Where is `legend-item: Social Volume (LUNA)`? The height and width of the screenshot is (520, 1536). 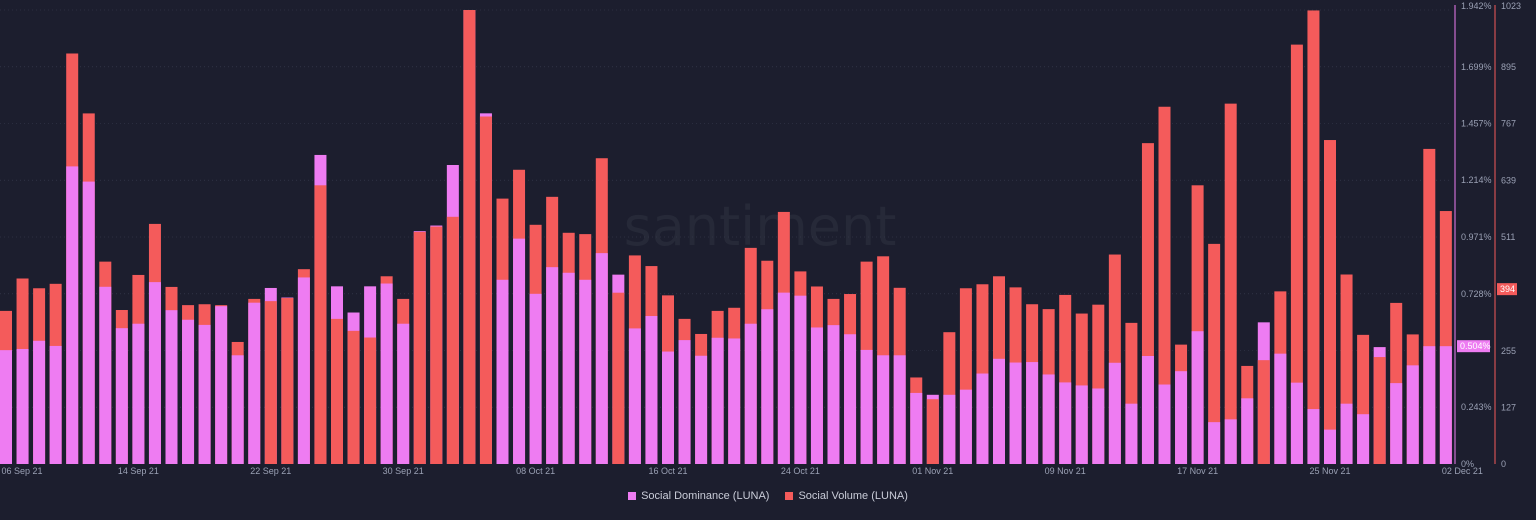
legend-item: Social Volume (LUNA) is located at coordinates (846, 496).